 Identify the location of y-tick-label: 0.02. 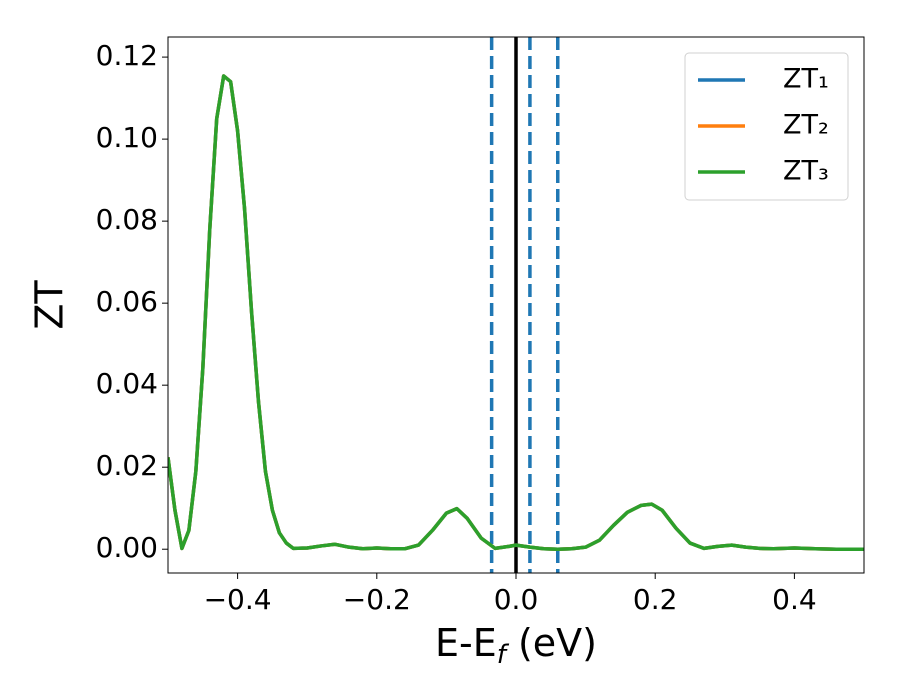
(127, 465).